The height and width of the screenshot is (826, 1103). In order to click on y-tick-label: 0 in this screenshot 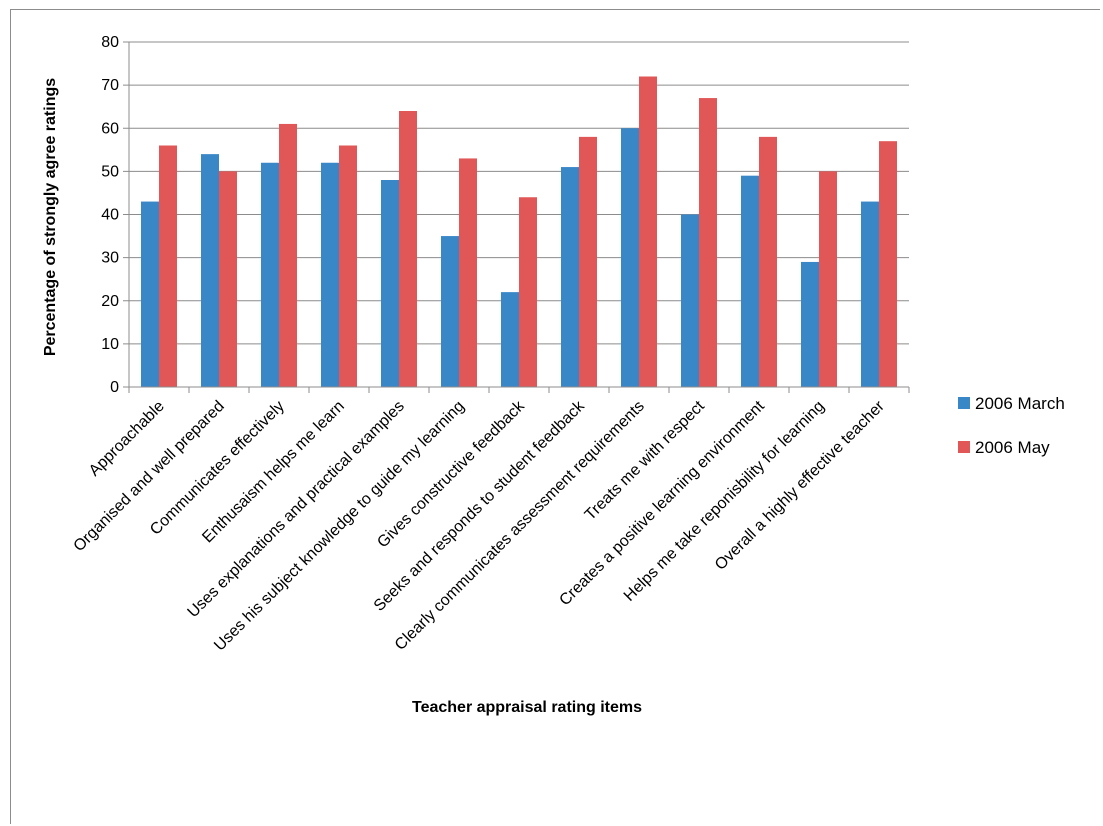, I will do `click(114, 387)`.